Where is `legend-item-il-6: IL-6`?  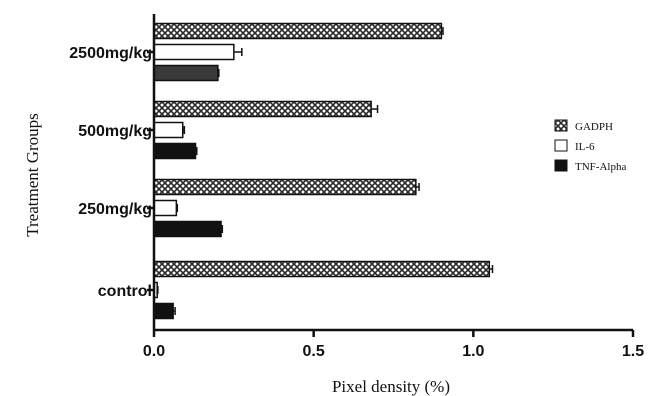 legend-item-il-6: IL-6 is located at coordinates (574, 146).